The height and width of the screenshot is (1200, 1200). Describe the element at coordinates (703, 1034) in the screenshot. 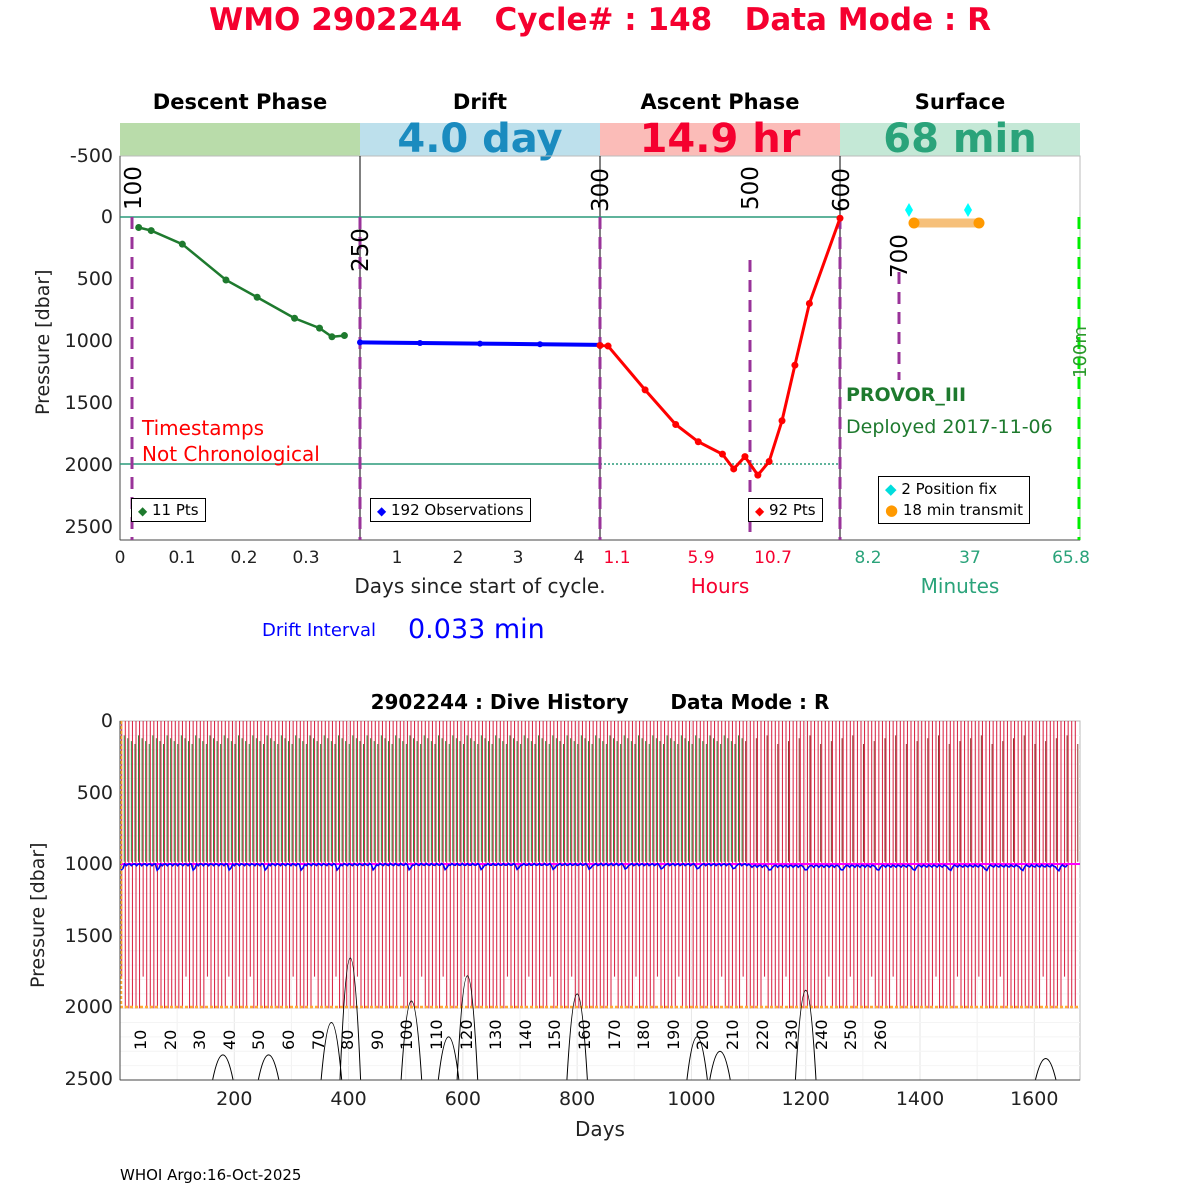

I see `cycle-label-200: 200` at that location.